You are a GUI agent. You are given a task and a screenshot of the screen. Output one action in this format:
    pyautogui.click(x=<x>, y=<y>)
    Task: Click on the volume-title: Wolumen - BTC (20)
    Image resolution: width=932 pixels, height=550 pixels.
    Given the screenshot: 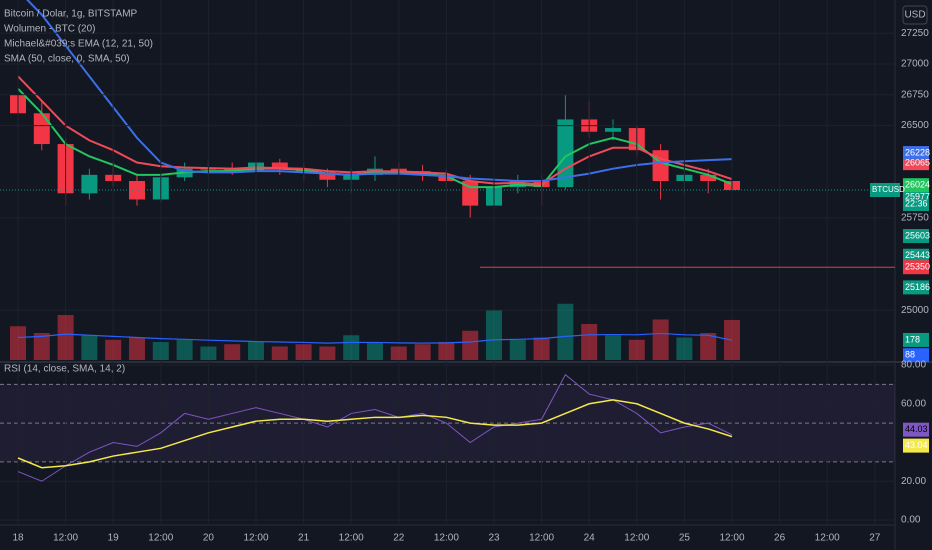 What is the action you would take?
    pyautogui.click(x=50, y=29)
    